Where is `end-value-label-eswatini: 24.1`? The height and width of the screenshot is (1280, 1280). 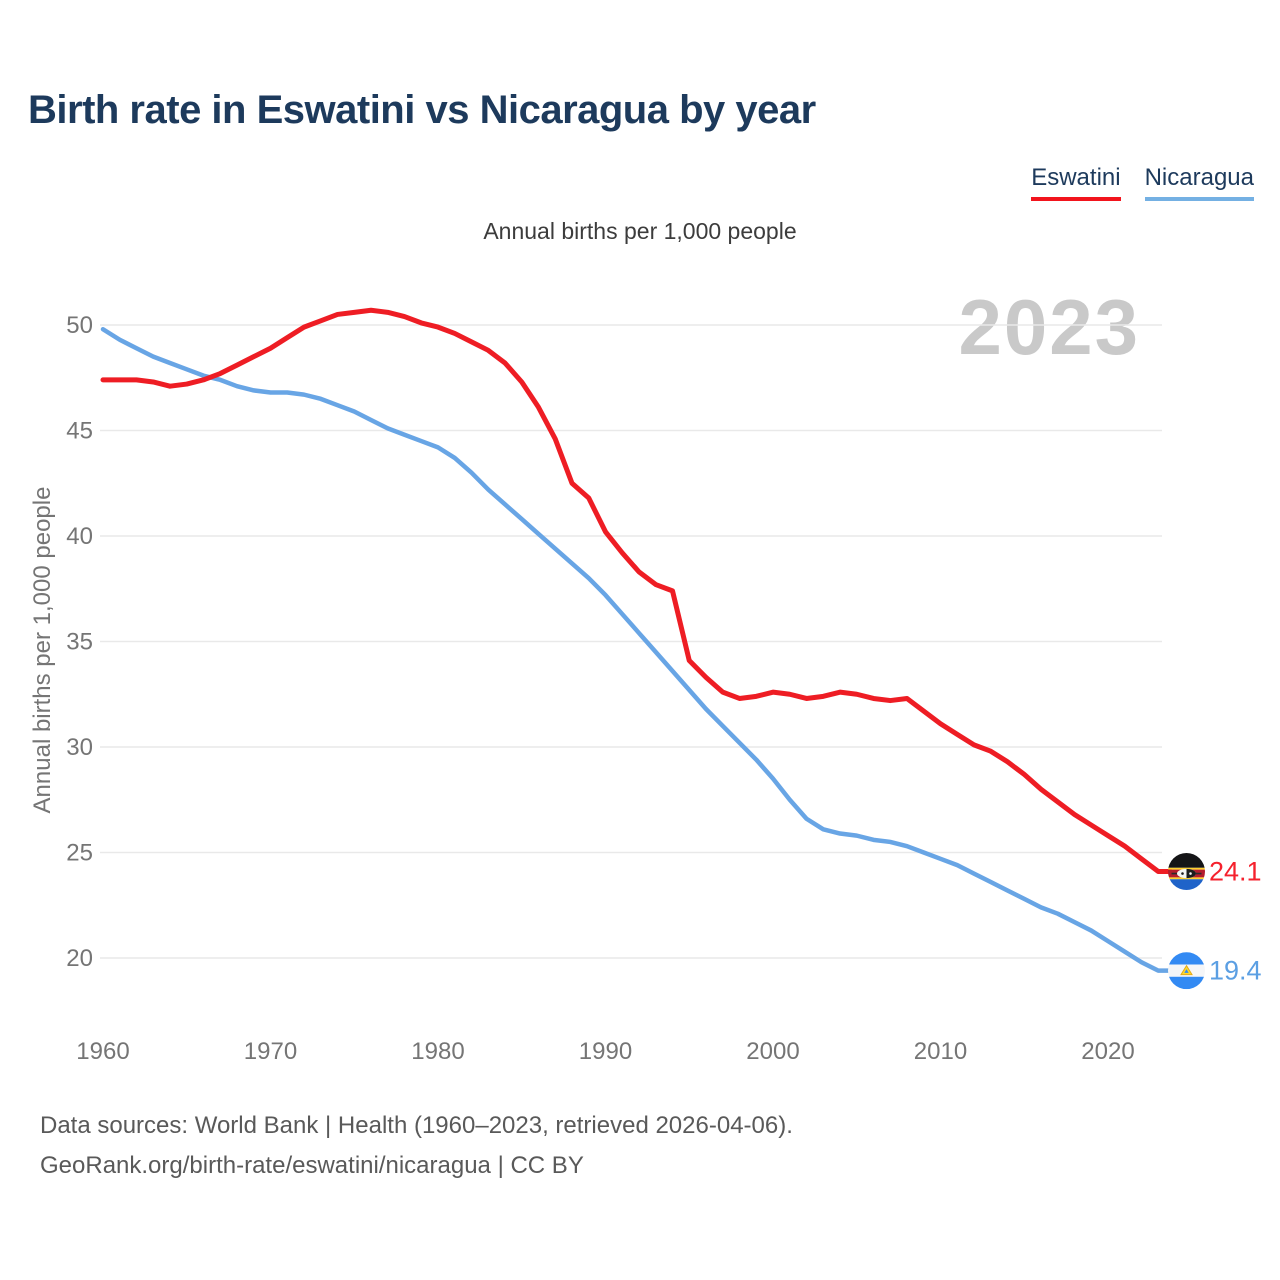 end-value-label-eswatini: 24.1 is located at coordinates (1235, 871).